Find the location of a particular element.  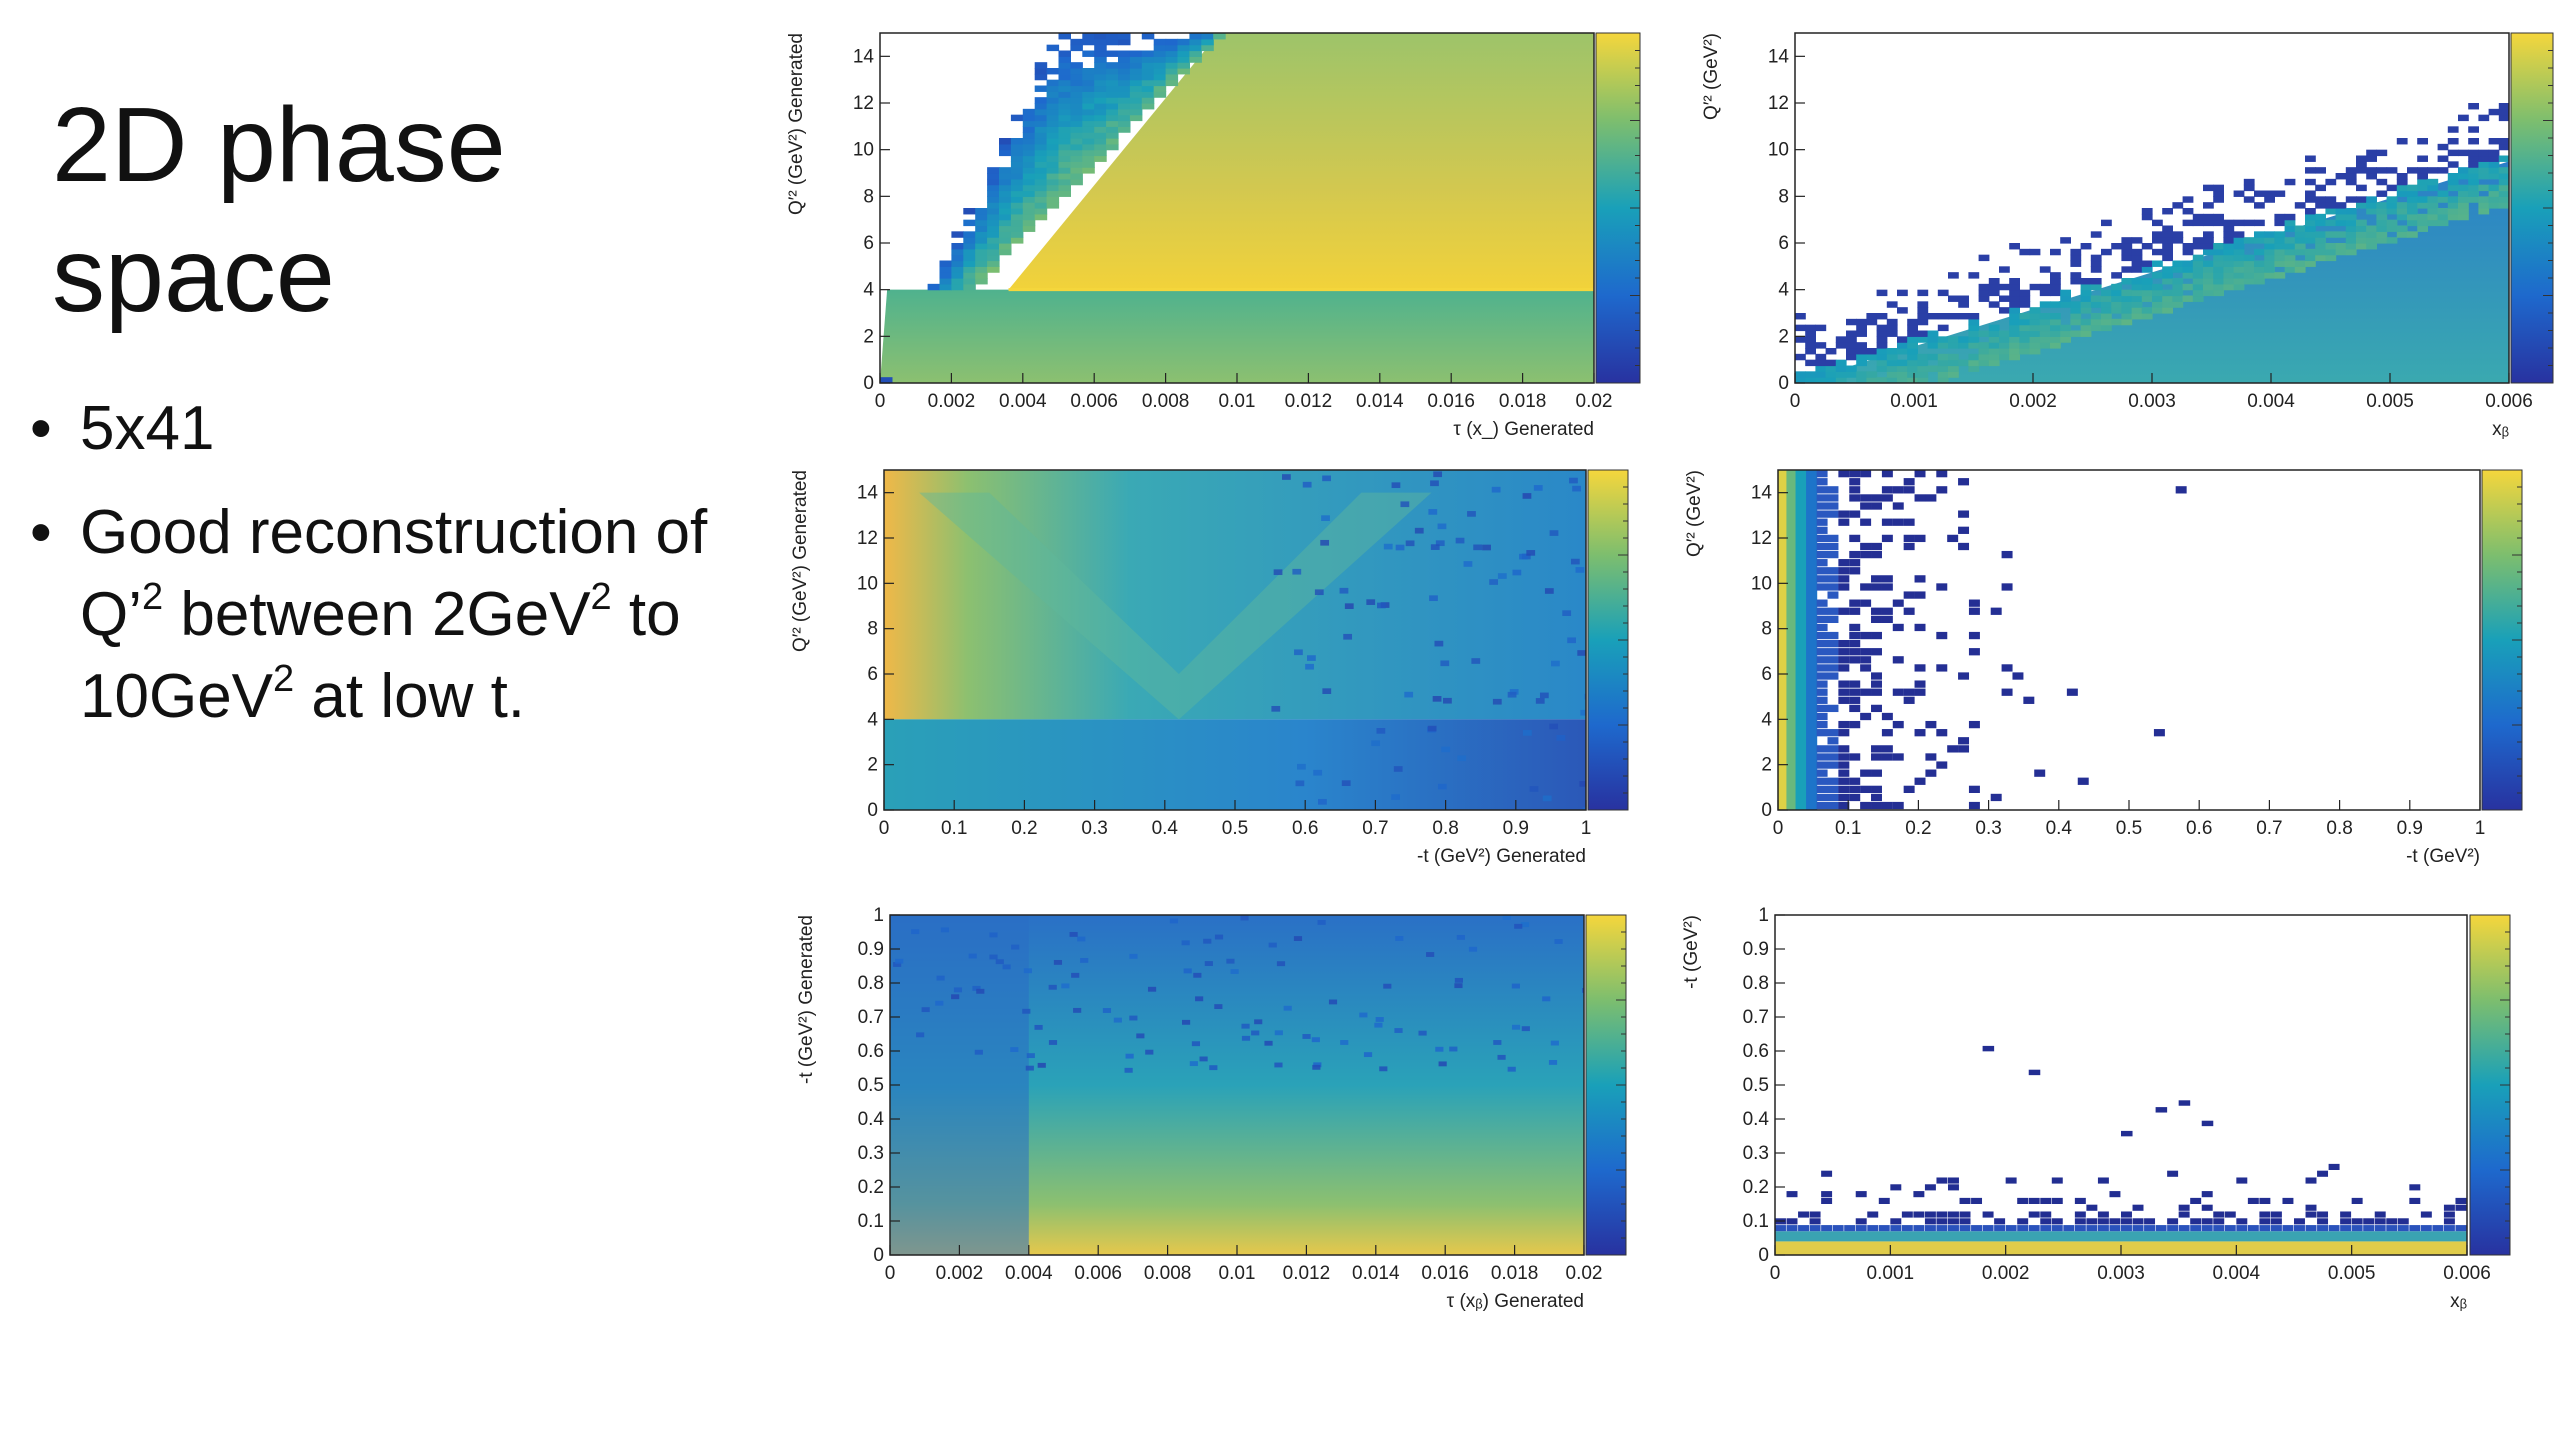

y-tick-label: 14 is located at coordinates (864, 56).